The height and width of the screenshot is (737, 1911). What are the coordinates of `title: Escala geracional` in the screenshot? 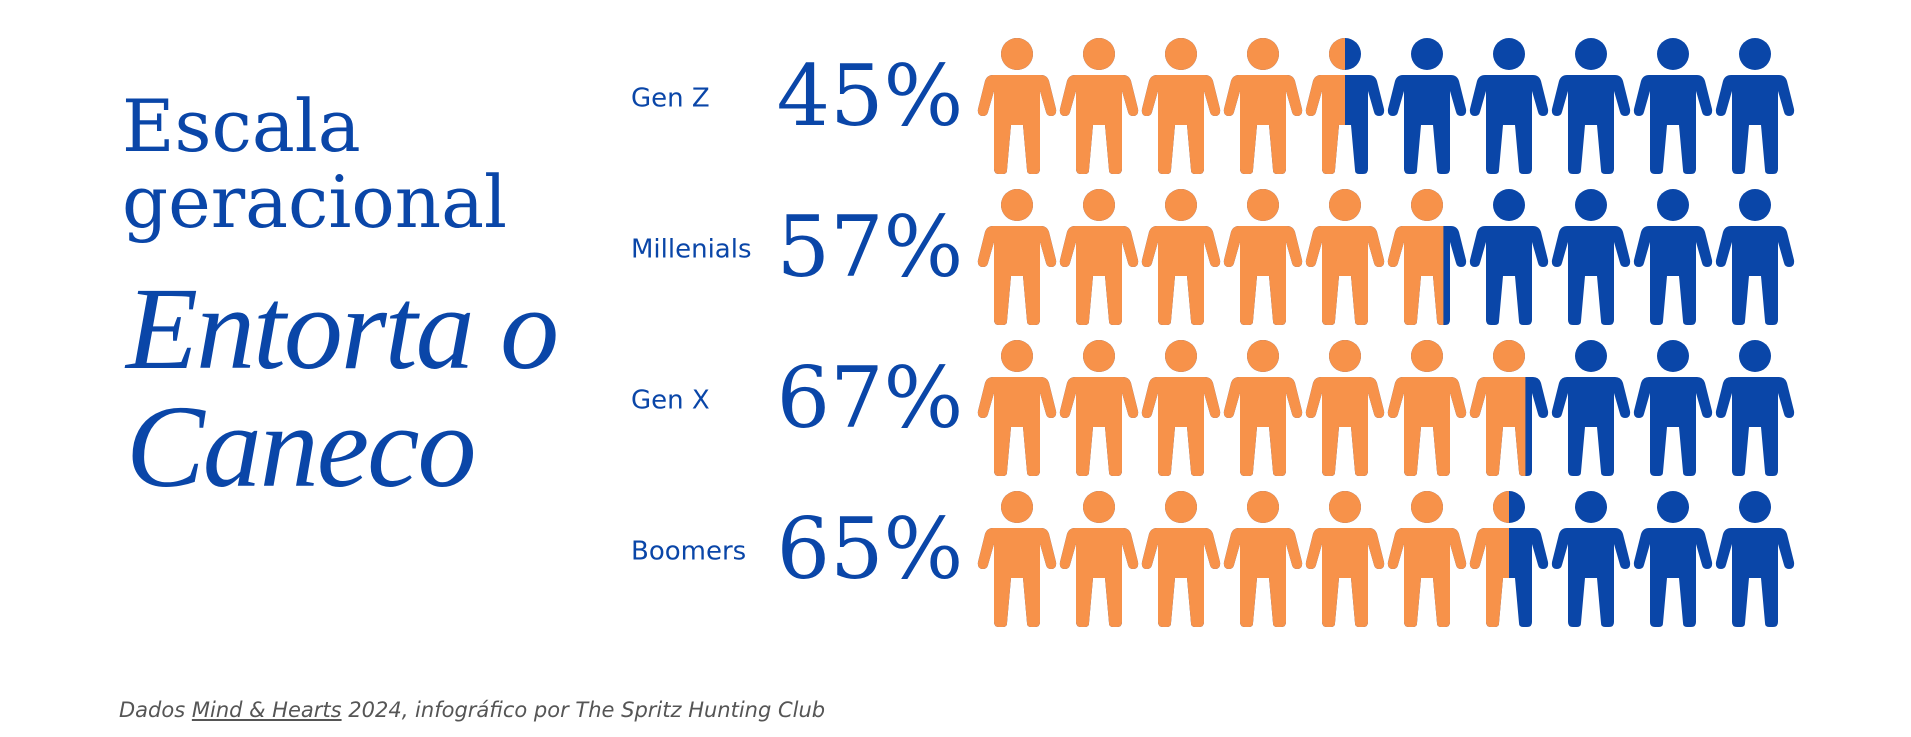 It's located at (315, 164).